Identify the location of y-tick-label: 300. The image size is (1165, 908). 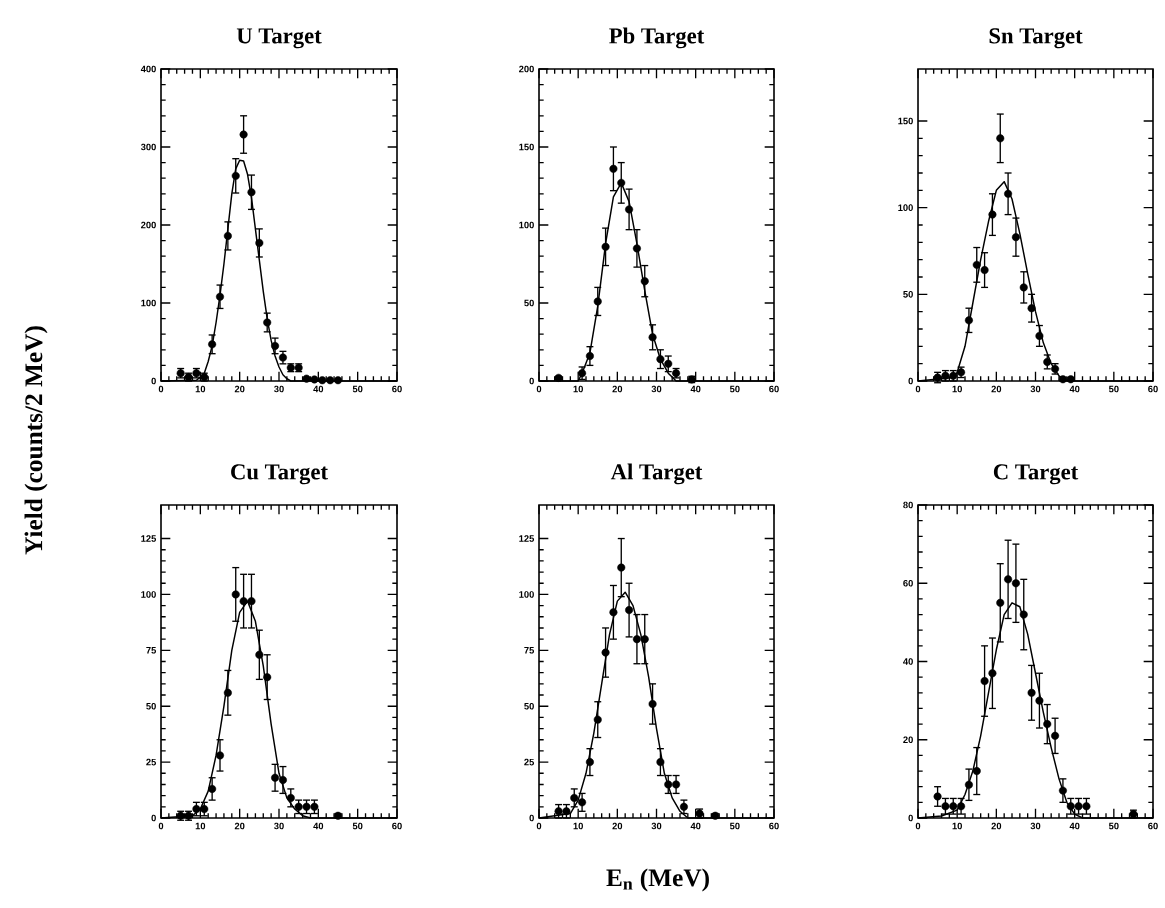
(148, 147).